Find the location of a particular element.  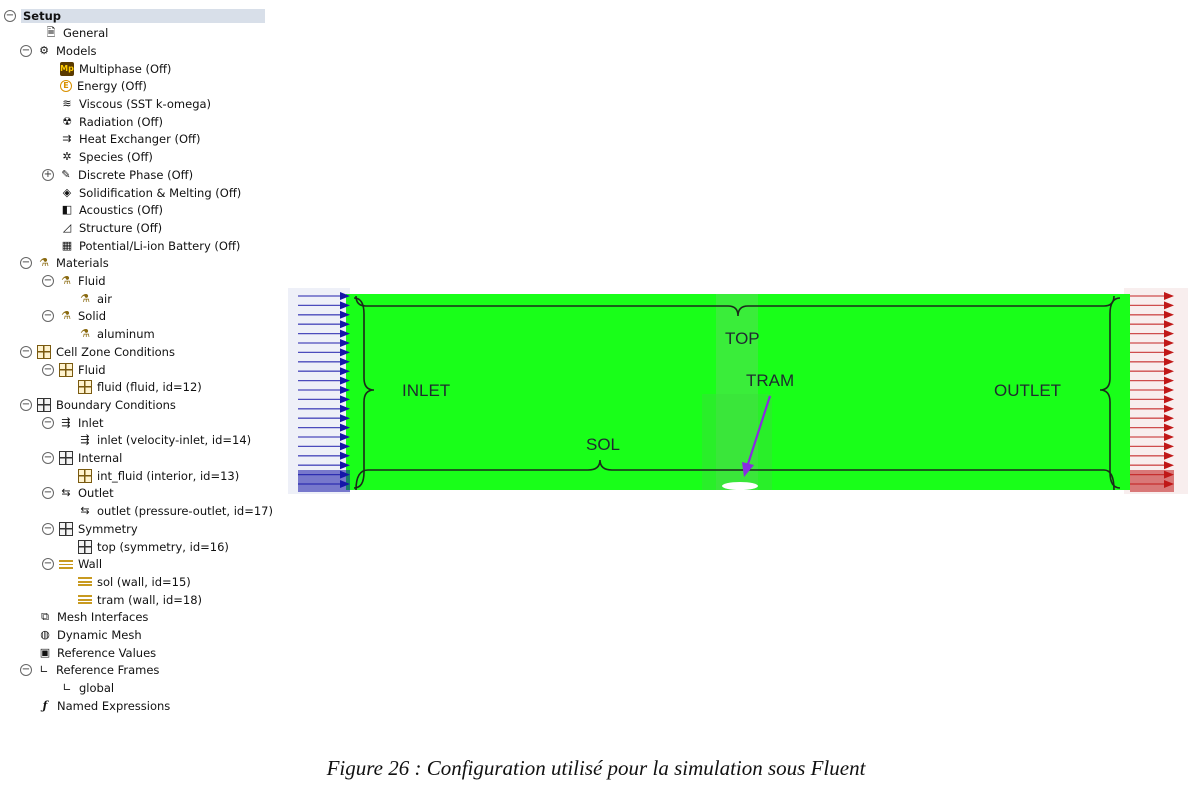

tree-item-outlet-pressure-outlet-id-17: ⇆ outlet (pressure-outlet, id=17) is located at coordinates (175, 511).